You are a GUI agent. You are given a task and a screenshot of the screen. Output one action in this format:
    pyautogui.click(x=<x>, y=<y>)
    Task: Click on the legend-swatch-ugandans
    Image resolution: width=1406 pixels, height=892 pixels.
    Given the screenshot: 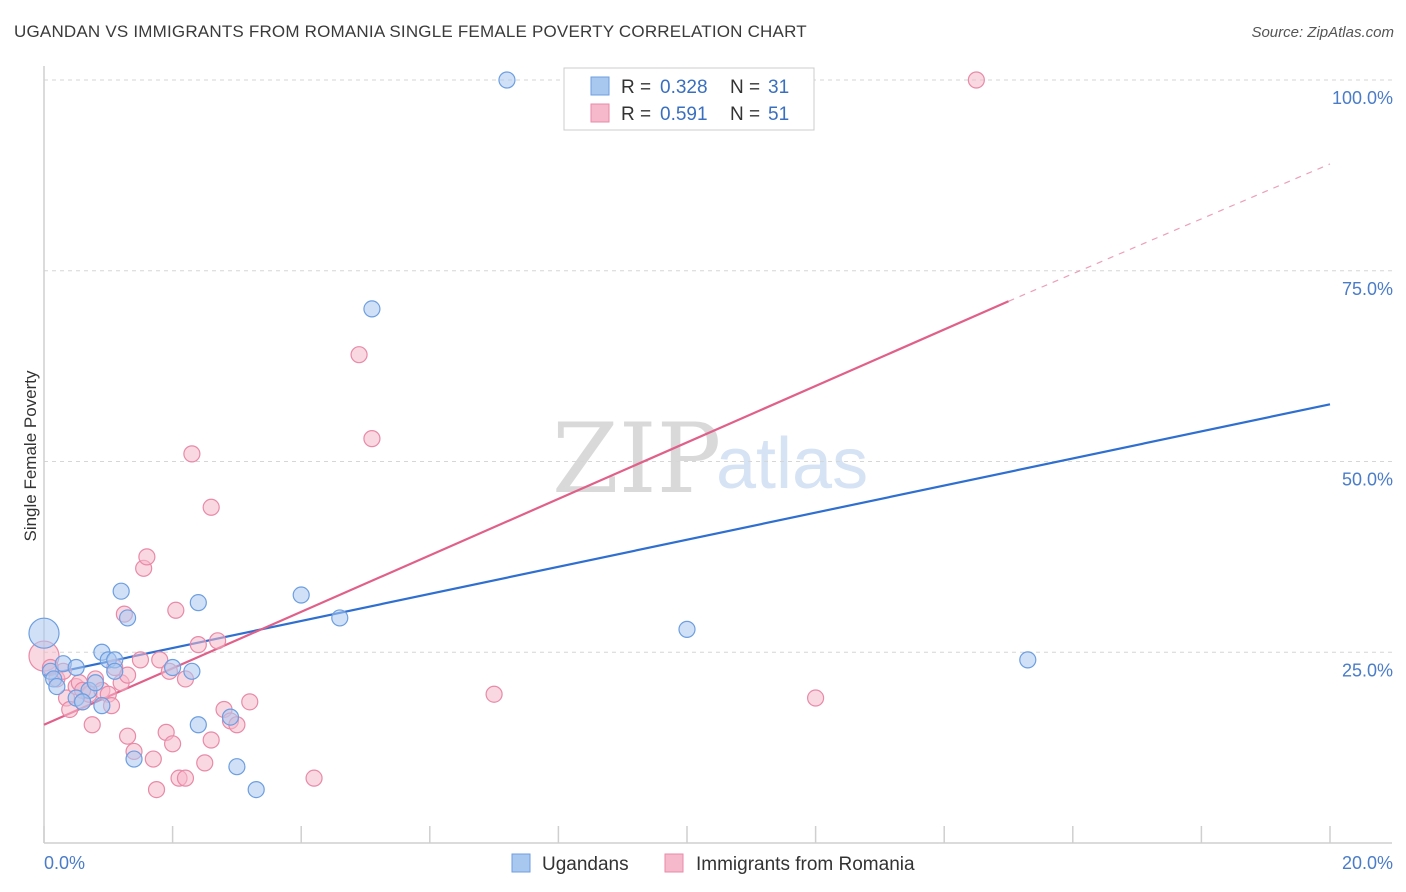 What is the action you would take?
    pyautogui.click(x=600, y=86)
    